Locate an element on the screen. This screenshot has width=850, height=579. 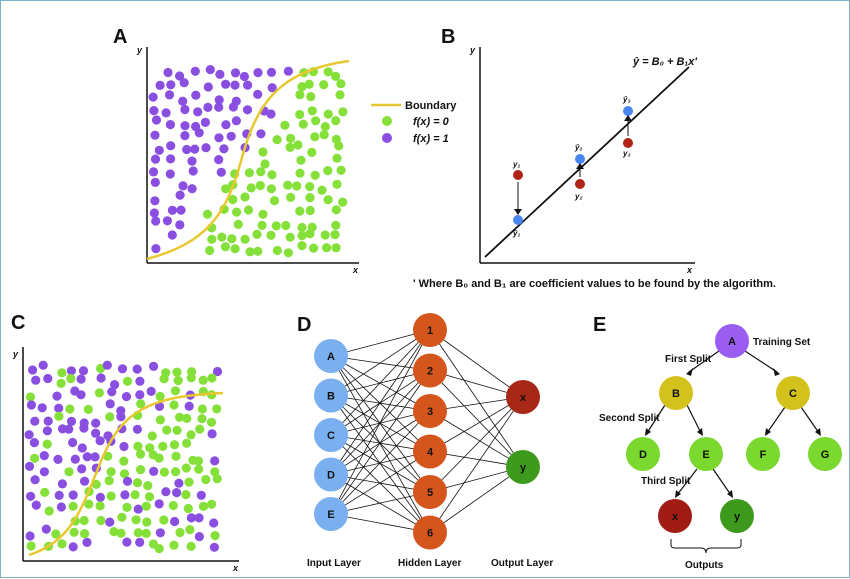
training-set-label: Training Set is located at coordinates (782, 342).